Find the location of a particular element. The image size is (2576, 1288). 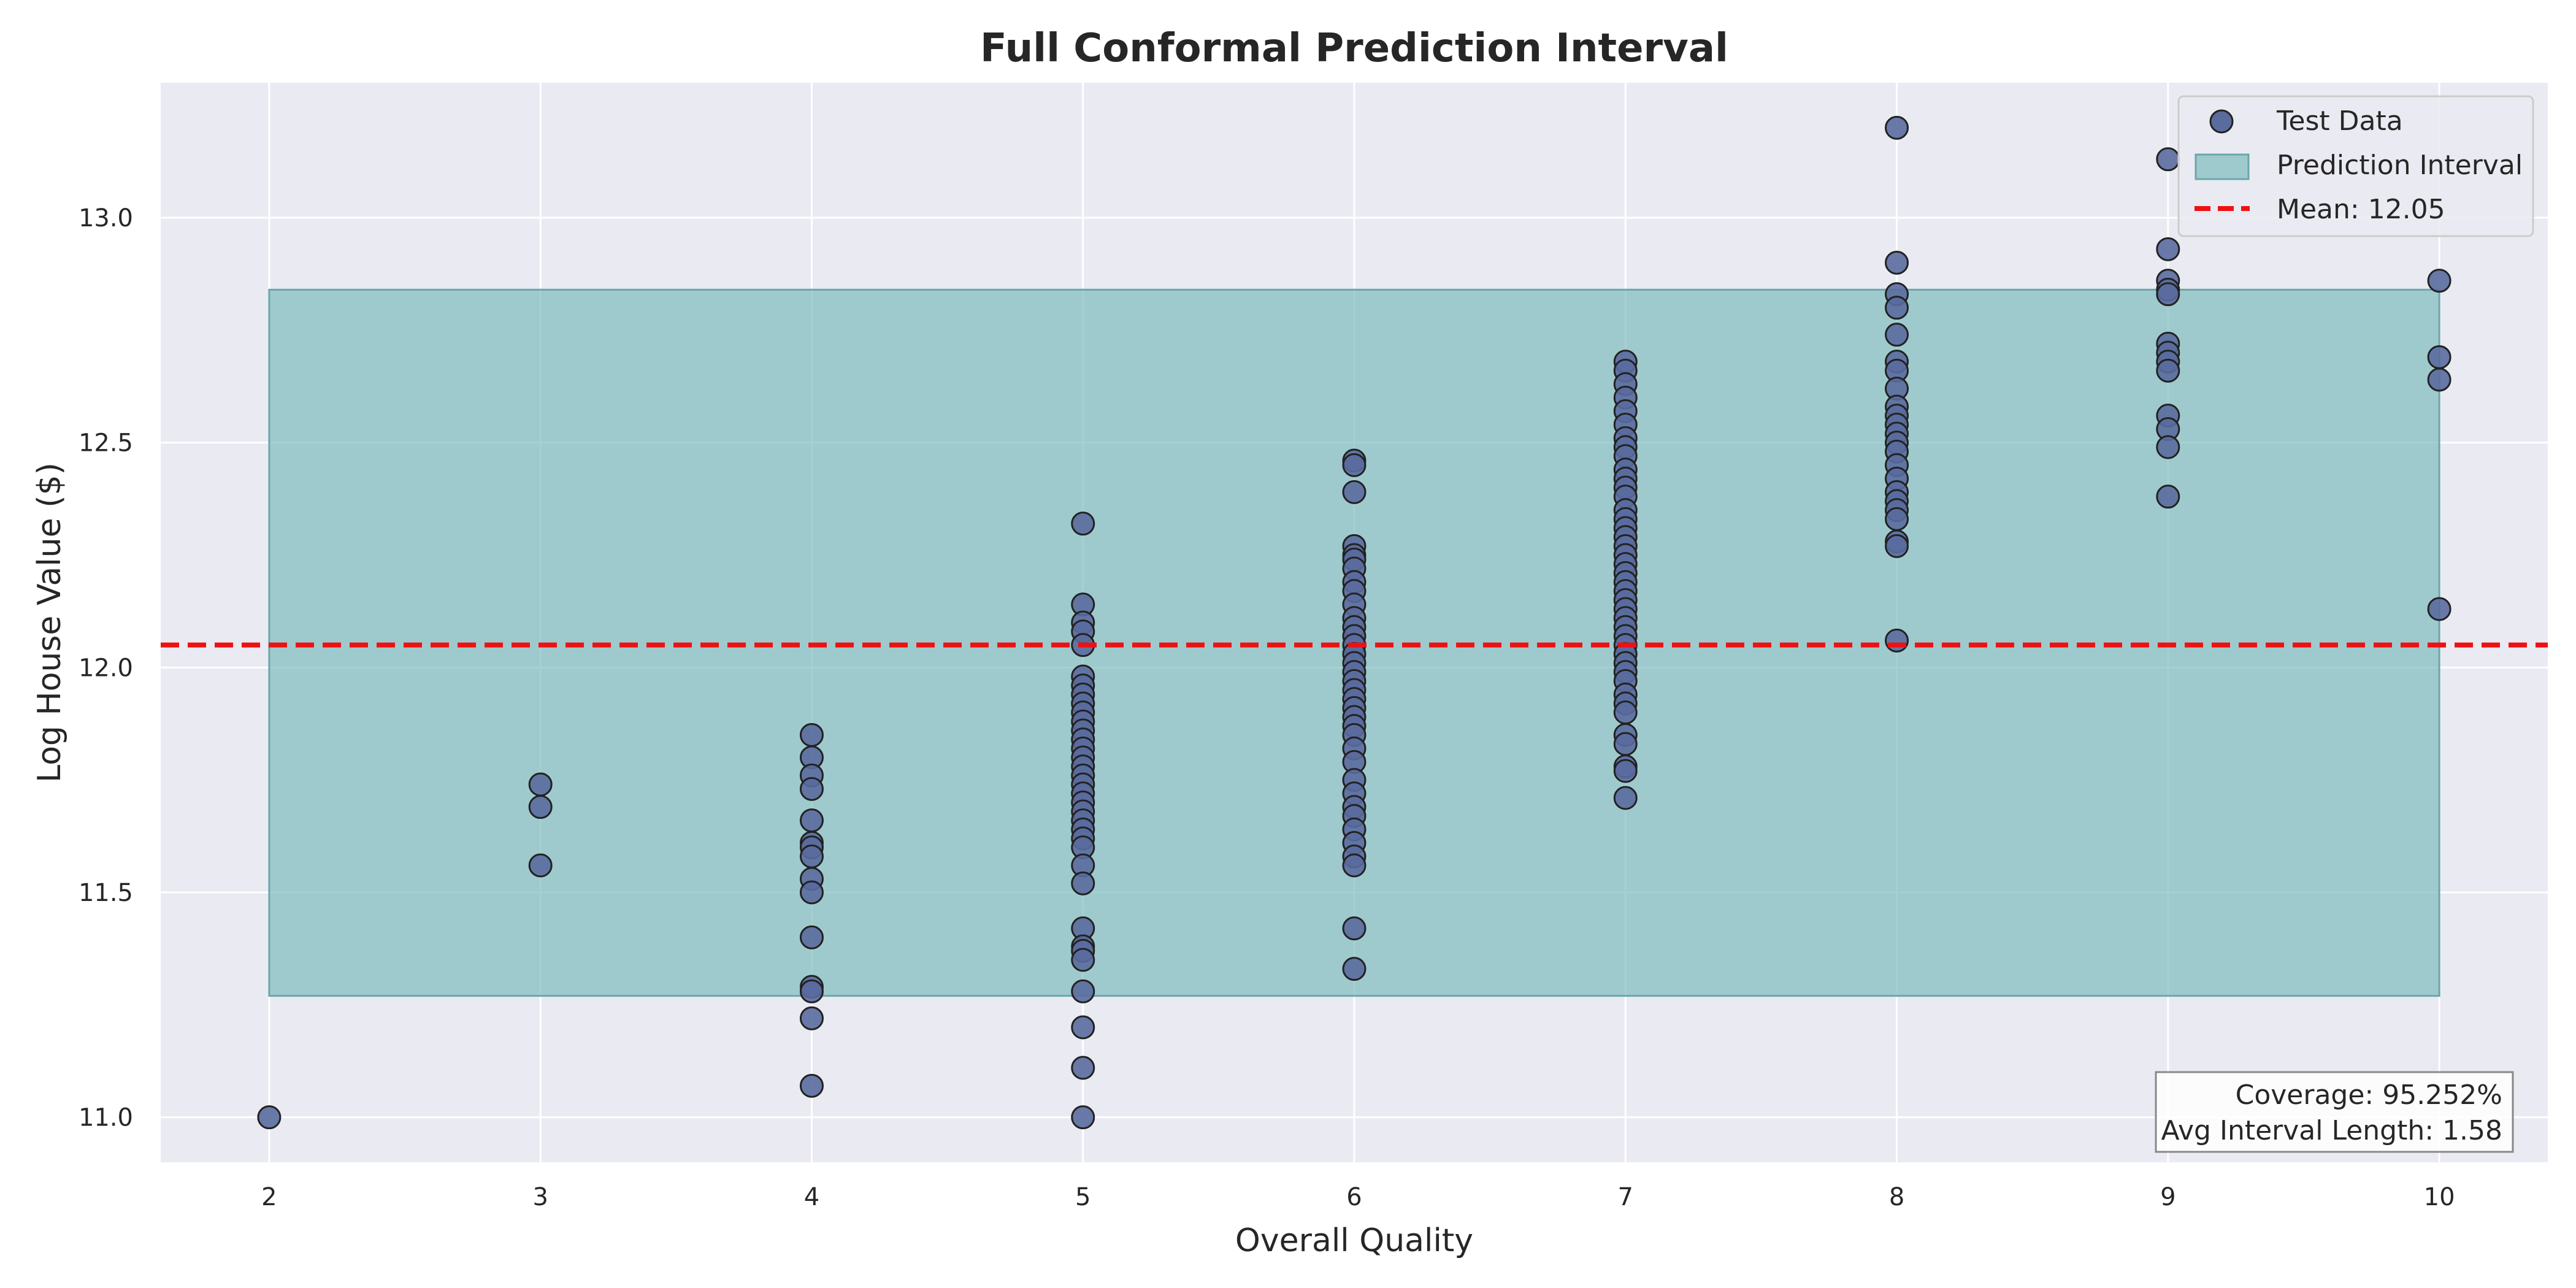

x-axis-label: Overall Quality is located at coordinates (1354, 1240).